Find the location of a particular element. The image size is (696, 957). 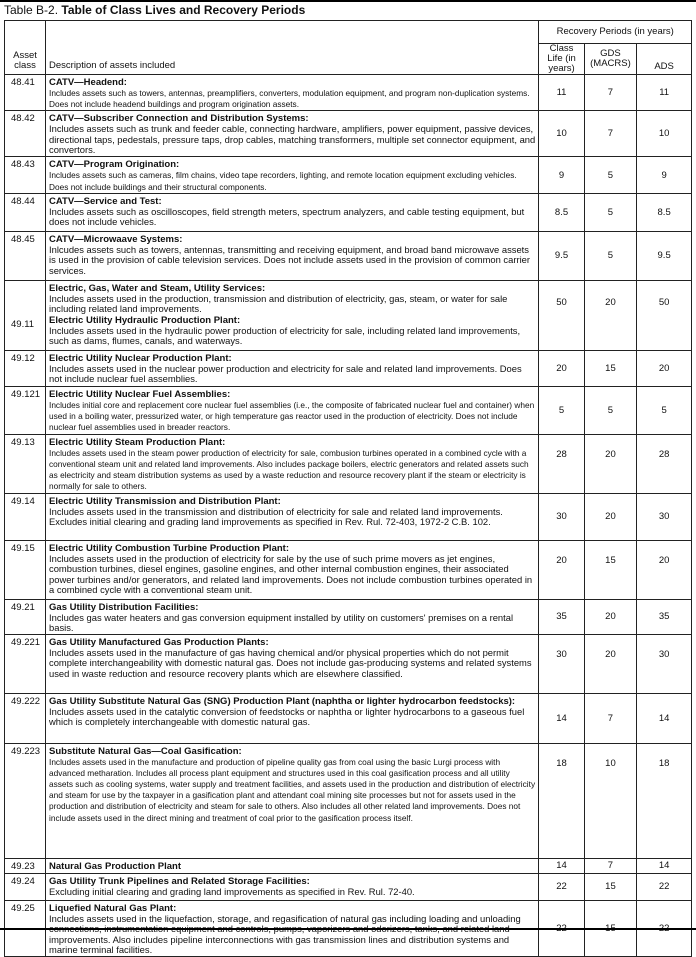

asset-heading: Liquefied Natural Gas Plant: is located at coordinates (113, 908).